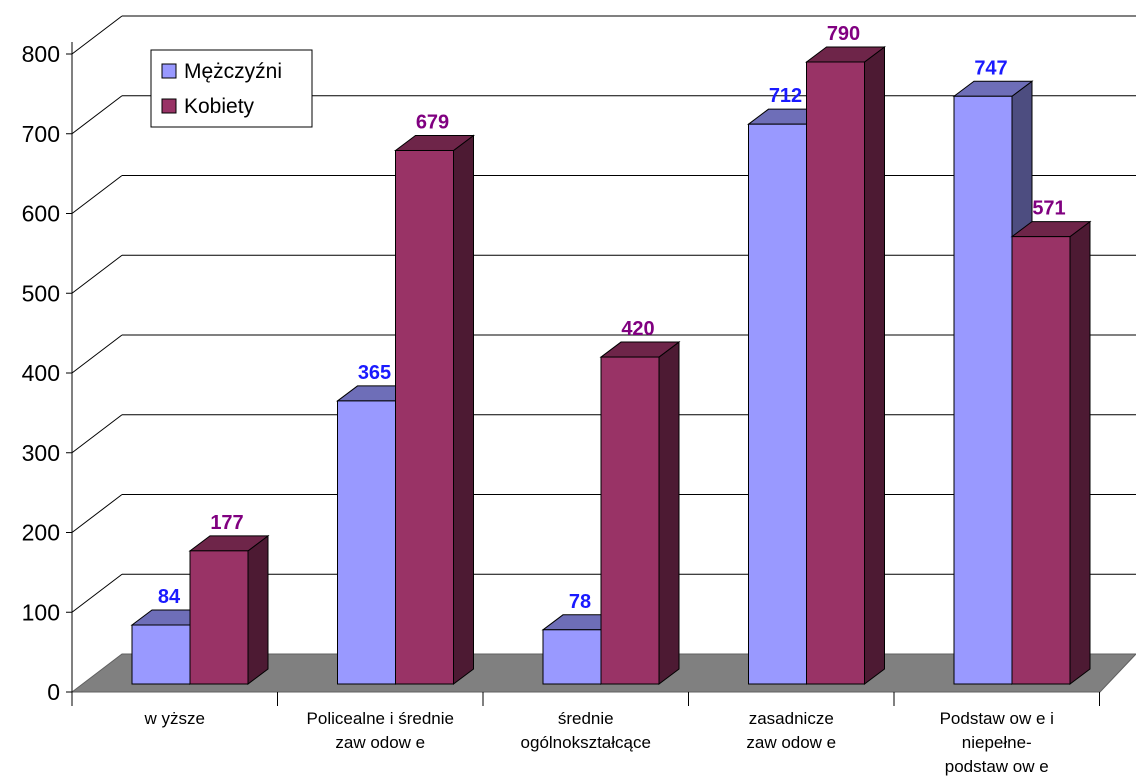  Describe the element at coordinates (226, 523) in the screenshot. I see `data-label: 177` at that location.